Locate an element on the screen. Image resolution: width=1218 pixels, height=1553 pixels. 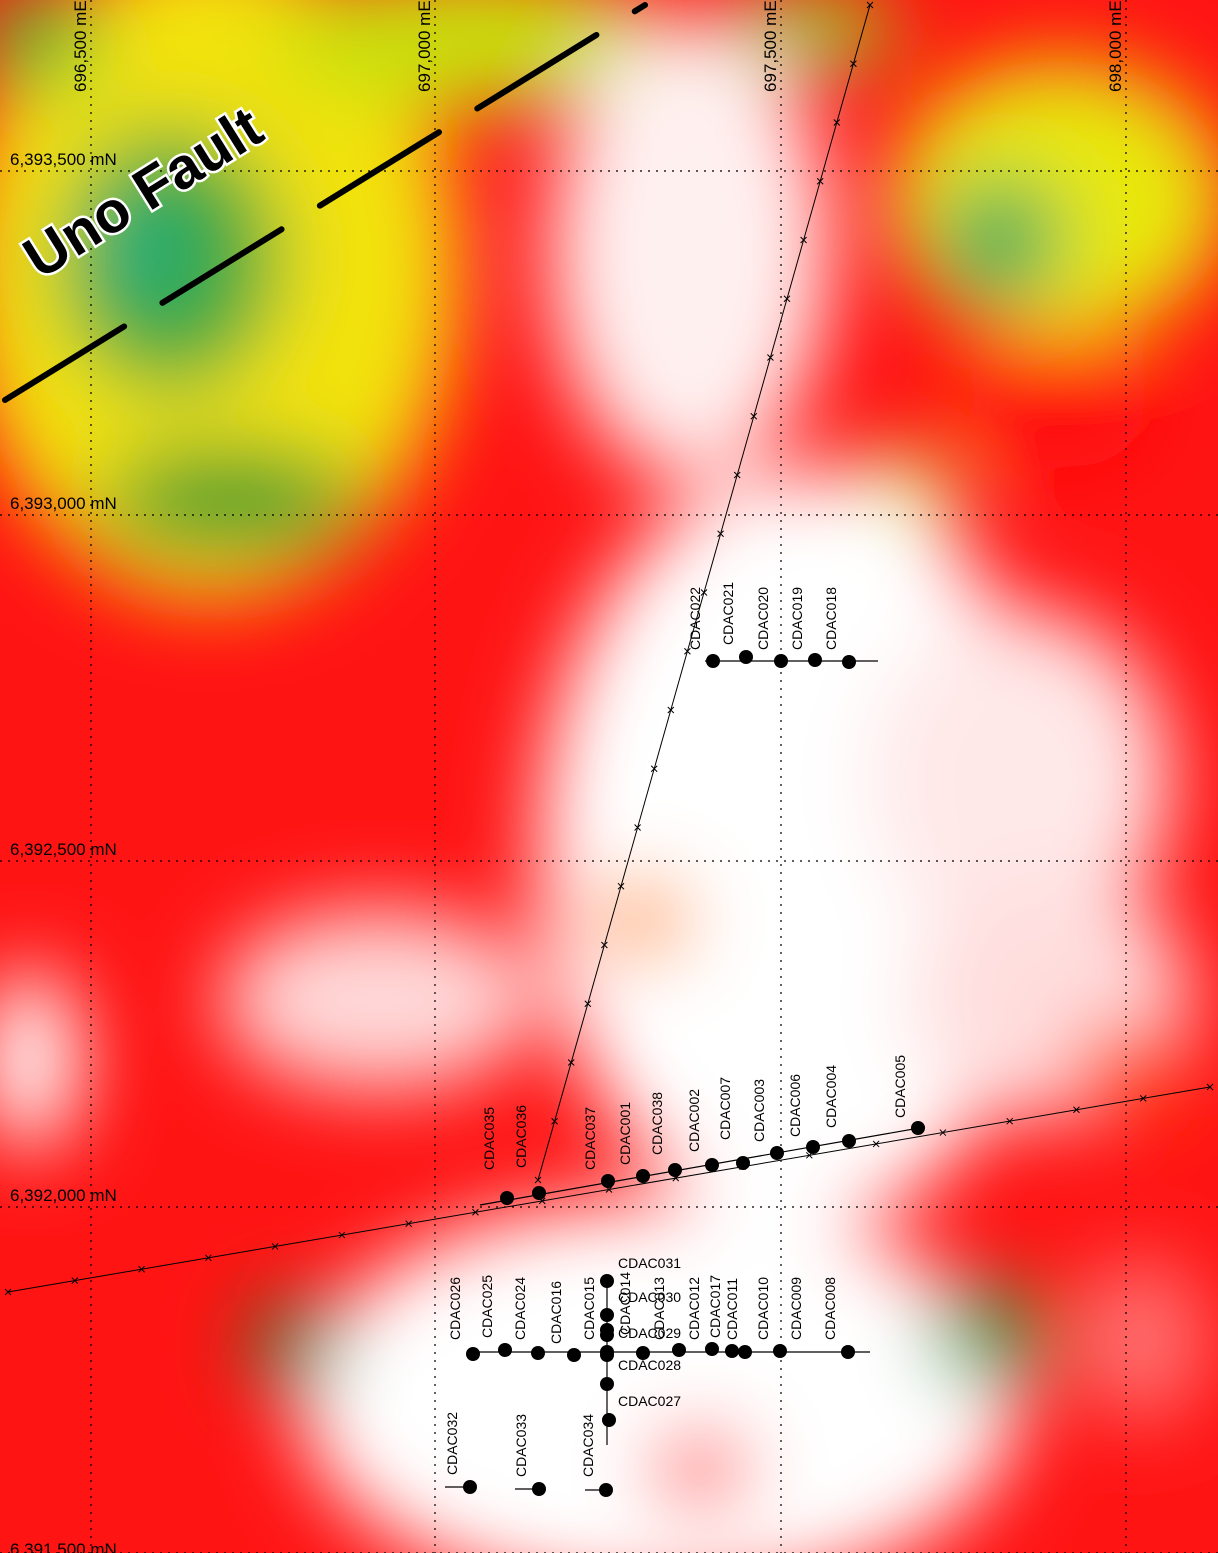
northing-label: 6,391,500 mN is located at coordinates (63, 1546).